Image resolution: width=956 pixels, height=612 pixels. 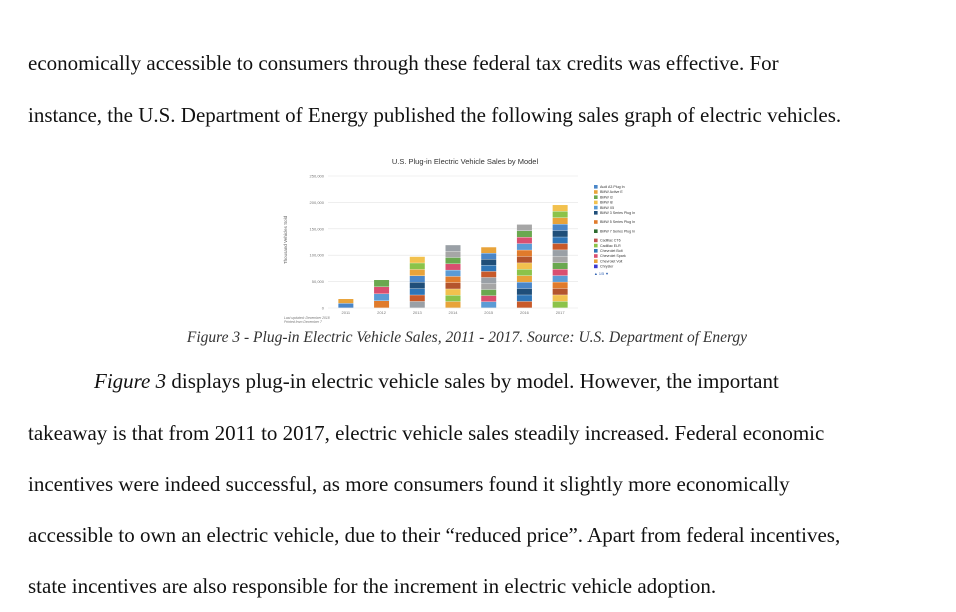 I want to click on legend-label: Cadillac CT6, so click(x=610, y=241).